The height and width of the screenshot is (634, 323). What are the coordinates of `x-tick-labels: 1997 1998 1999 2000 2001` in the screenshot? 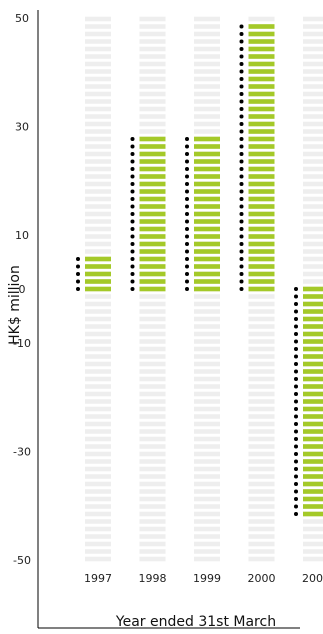 It's located at (203, 578).